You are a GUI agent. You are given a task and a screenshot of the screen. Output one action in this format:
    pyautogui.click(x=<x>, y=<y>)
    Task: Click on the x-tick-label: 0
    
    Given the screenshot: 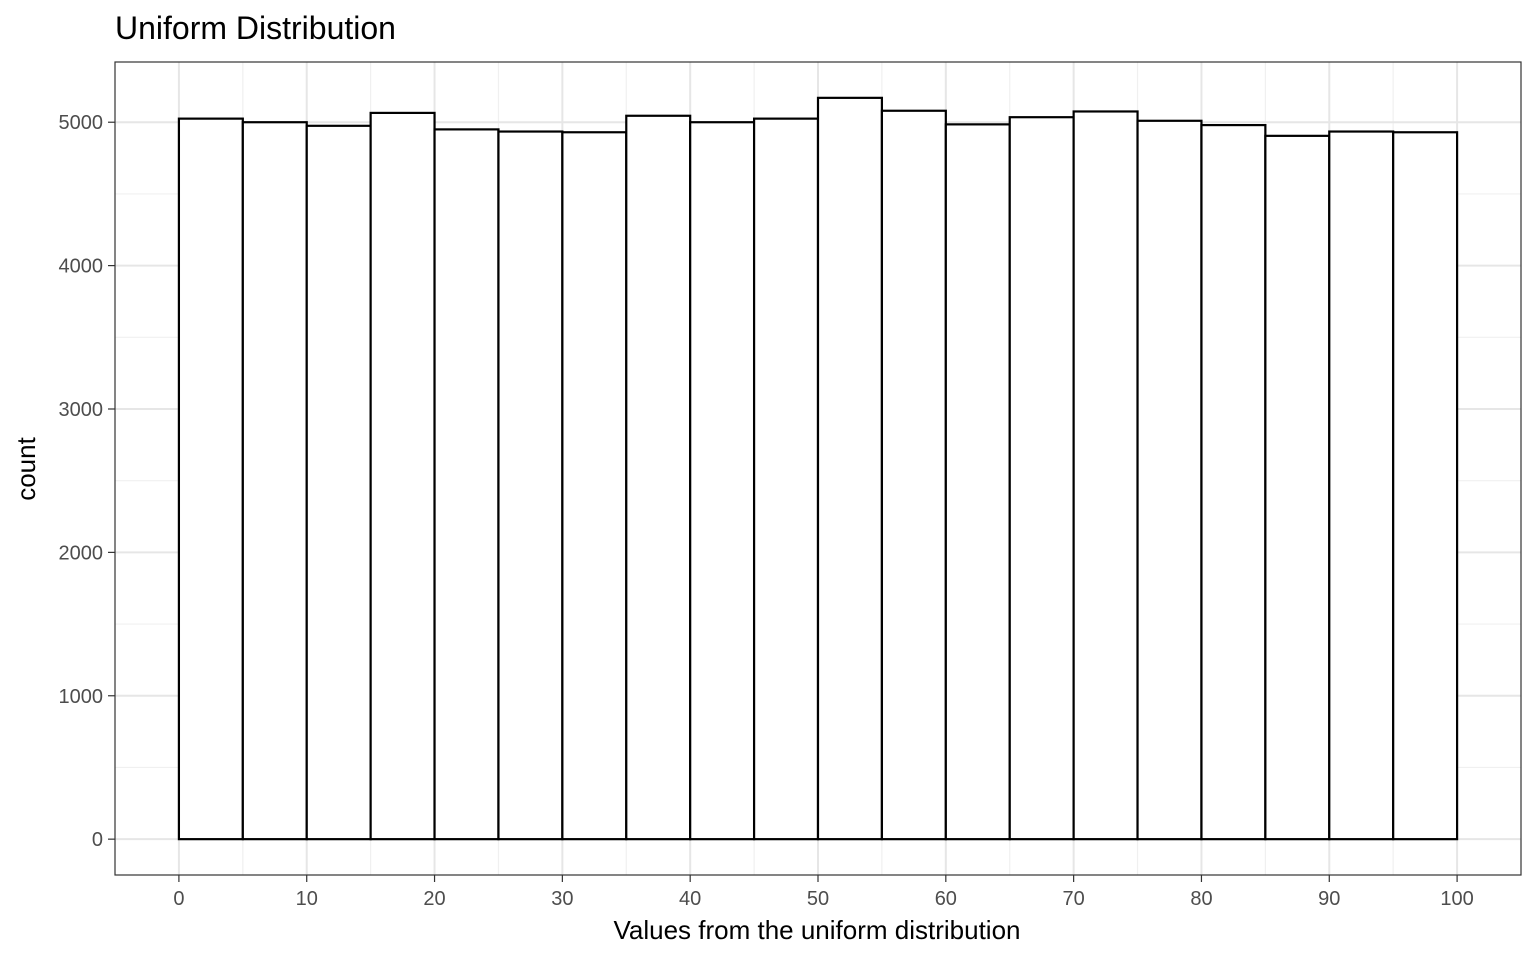 What is the action you would take?
    pyautogui.click(x=178, y=899)
    